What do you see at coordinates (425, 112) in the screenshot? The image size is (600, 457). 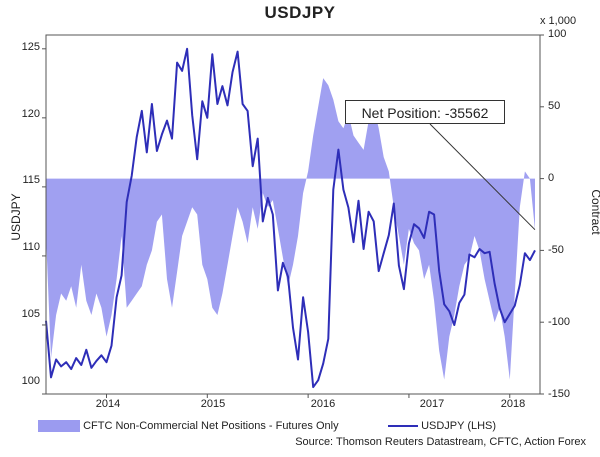 I see `net-position-callout: Net Position: -35562` at bounding box center [425, 112].